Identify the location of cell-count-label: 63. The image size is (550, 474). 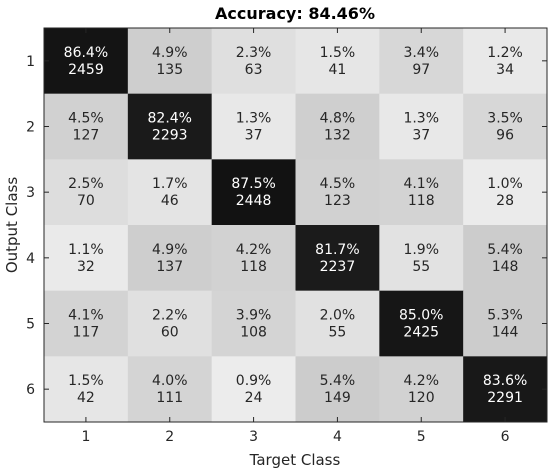
(254, 70).